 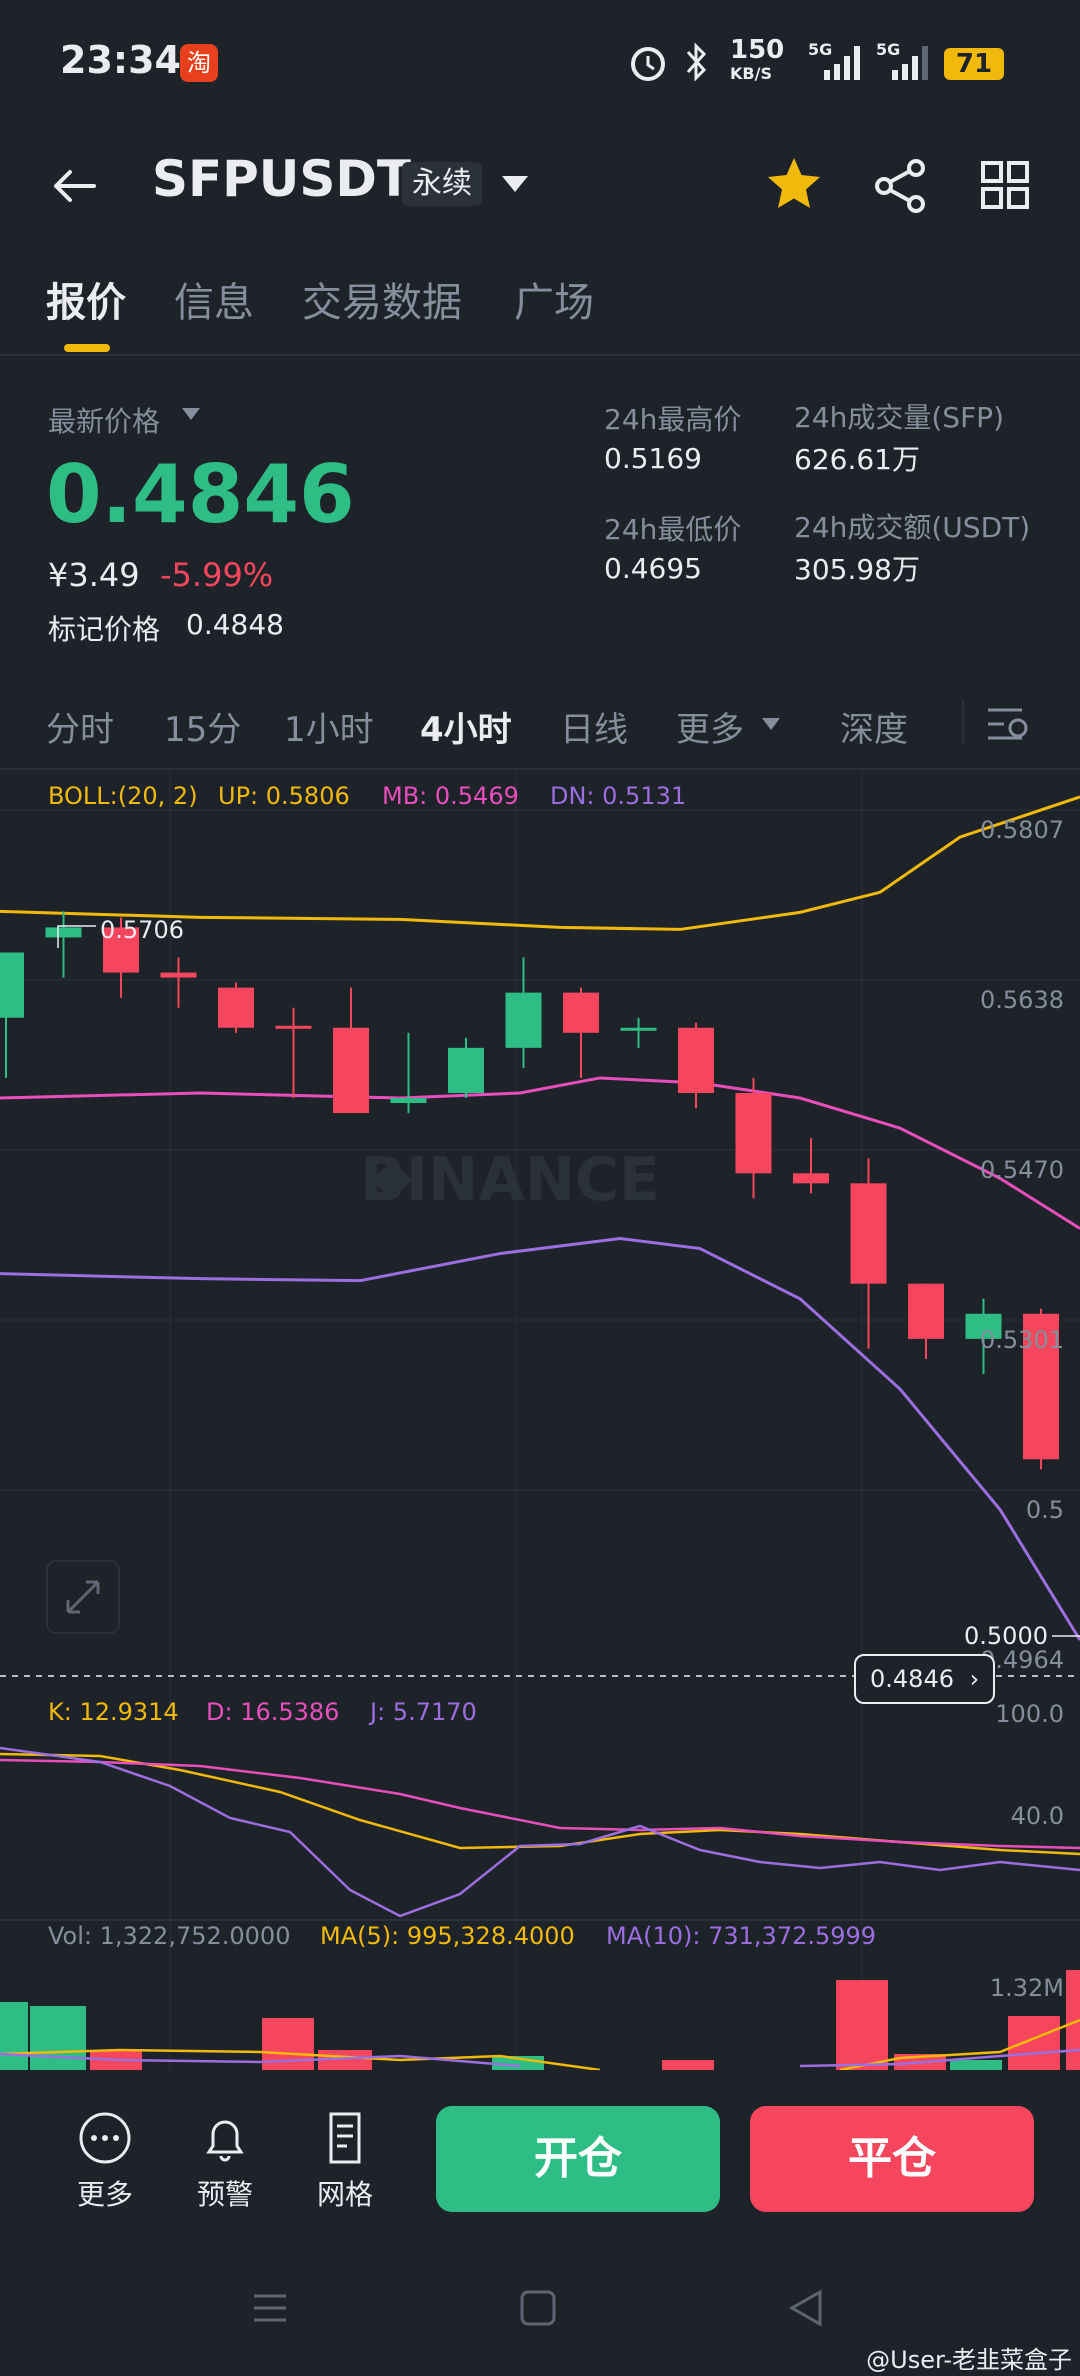 What do you see at coordinates (1037, 1816) in the screenshot?
I see `kdj-tick-label: 40.0` at bounding box center [1037, 1816].